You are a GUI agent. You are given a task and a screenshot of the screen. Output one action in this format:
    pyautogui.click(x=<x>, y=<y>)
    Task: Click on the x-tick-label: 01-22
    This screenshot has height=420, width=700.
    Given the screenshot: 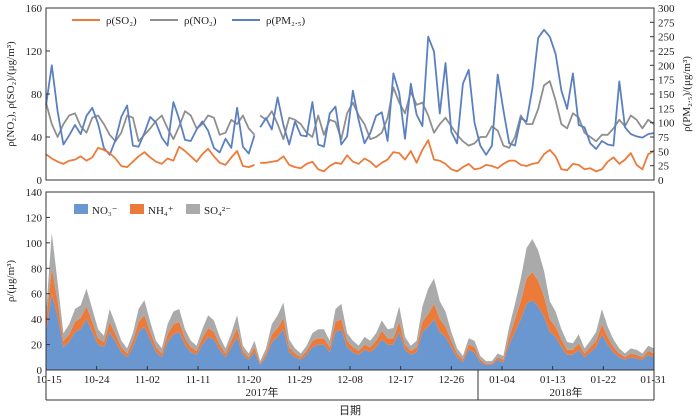 What is the action you would take?
    pyautogui.click(x=603, y=380)
    